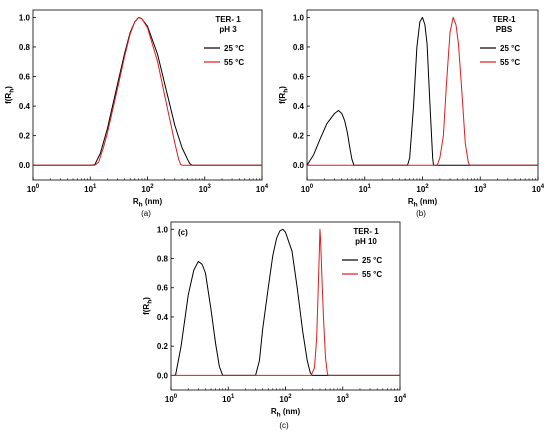  What do you see at coordinates (421, 213) in the screenshot?
I see `panel-caption: (b)` at bounding box center [421, 213].